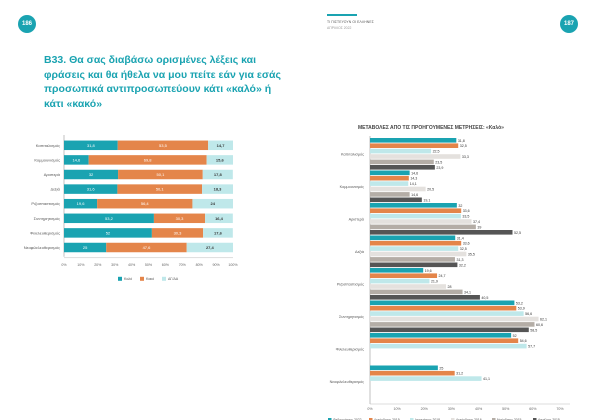  I want to click on data-label: 53,2, so click(109, 218).